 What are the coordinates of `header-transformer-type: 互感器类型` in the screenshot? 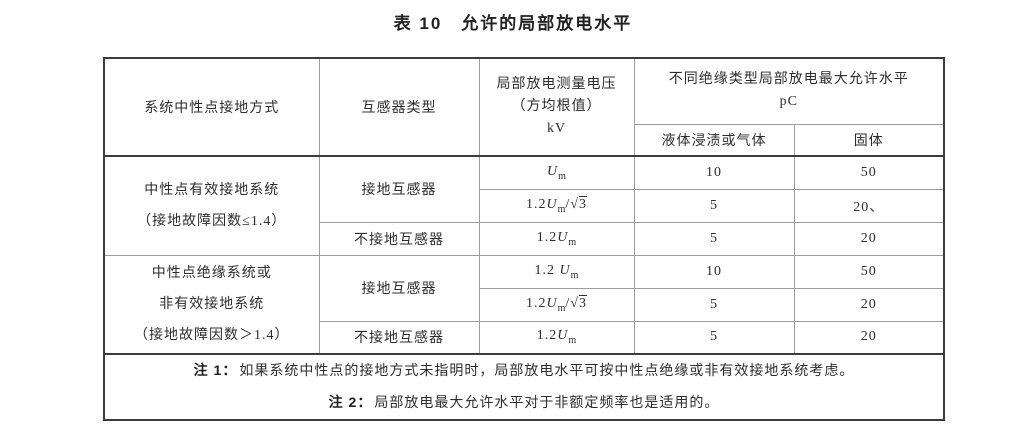 It's located at (399, 107).